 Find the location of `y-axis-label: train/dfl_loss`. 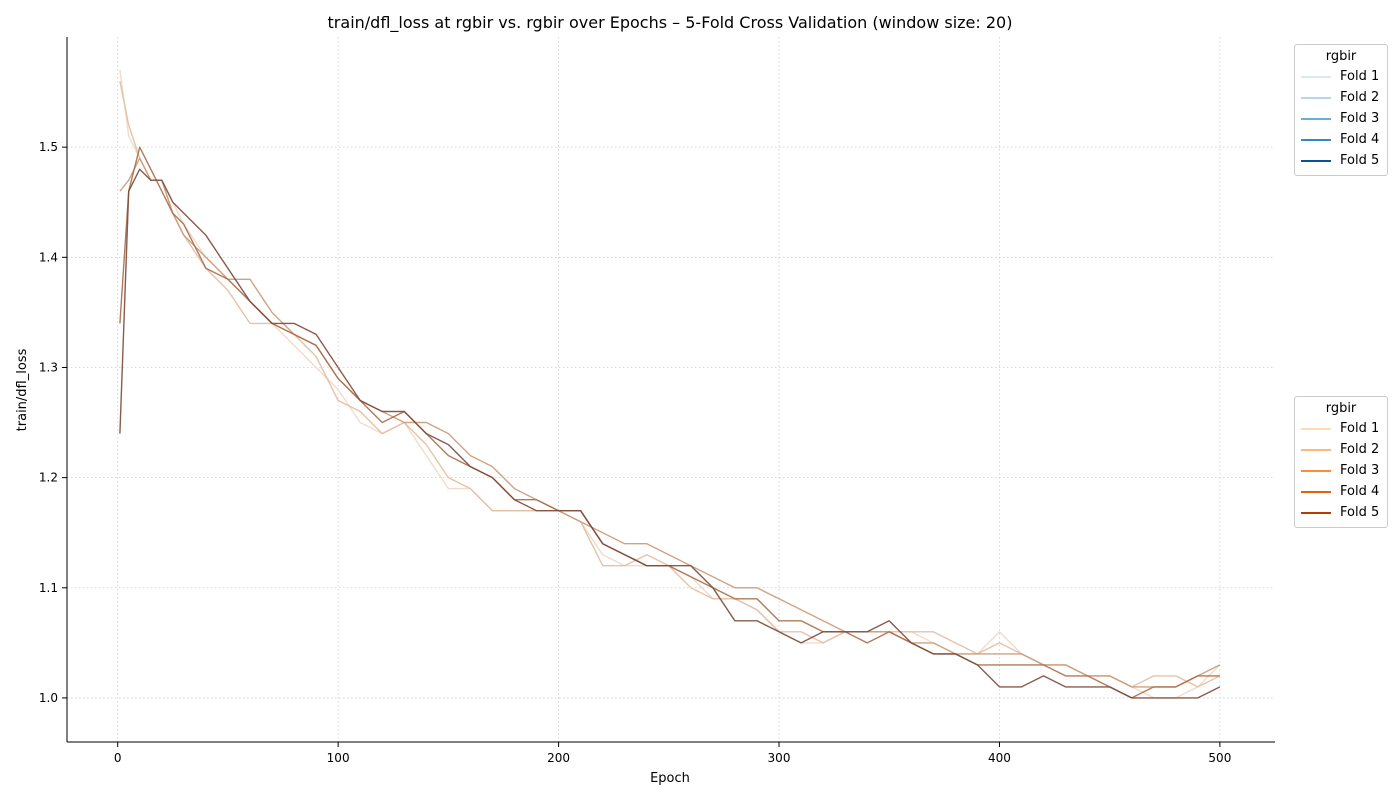

y-axis-label: train/dfl_loss is located at coordinates (22, 389).